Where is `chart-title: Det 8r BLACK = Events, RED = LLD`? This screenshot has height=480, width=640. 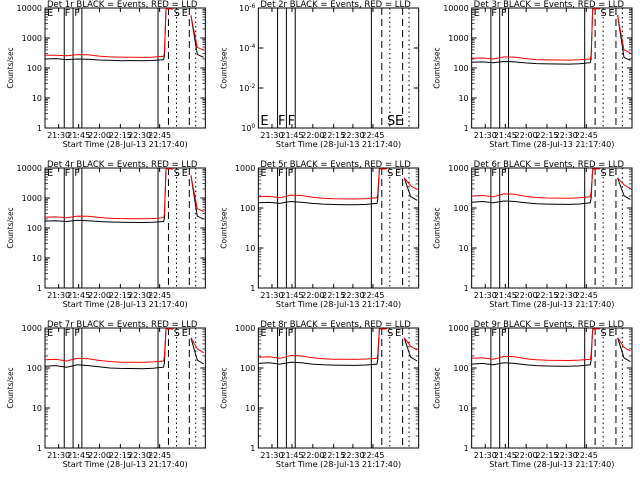
chart-title: Det 8r BLACK = Events, RED = LLD is located at coordinates (335, 325).